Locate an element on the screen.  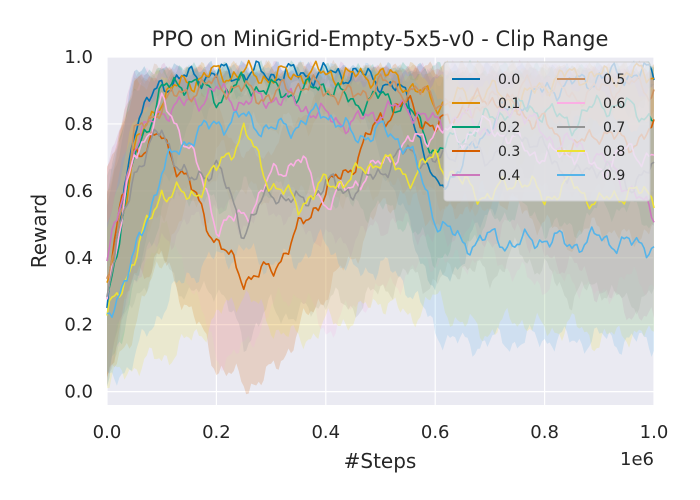
x-tick-label: 0.8 is located at coordinates (544, 432).